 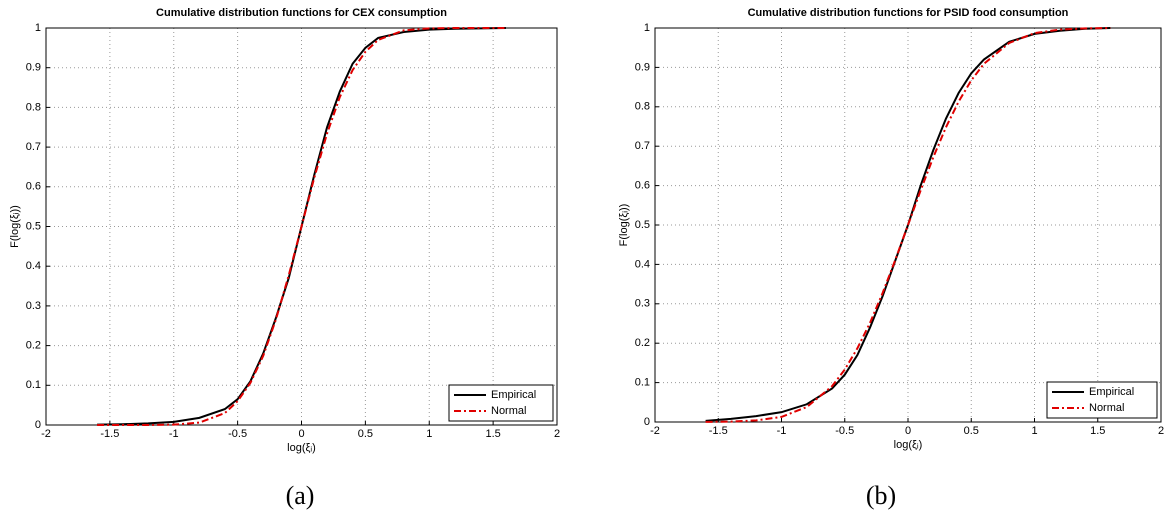 I want to click on caption: (b), so click(x=881, y=495).